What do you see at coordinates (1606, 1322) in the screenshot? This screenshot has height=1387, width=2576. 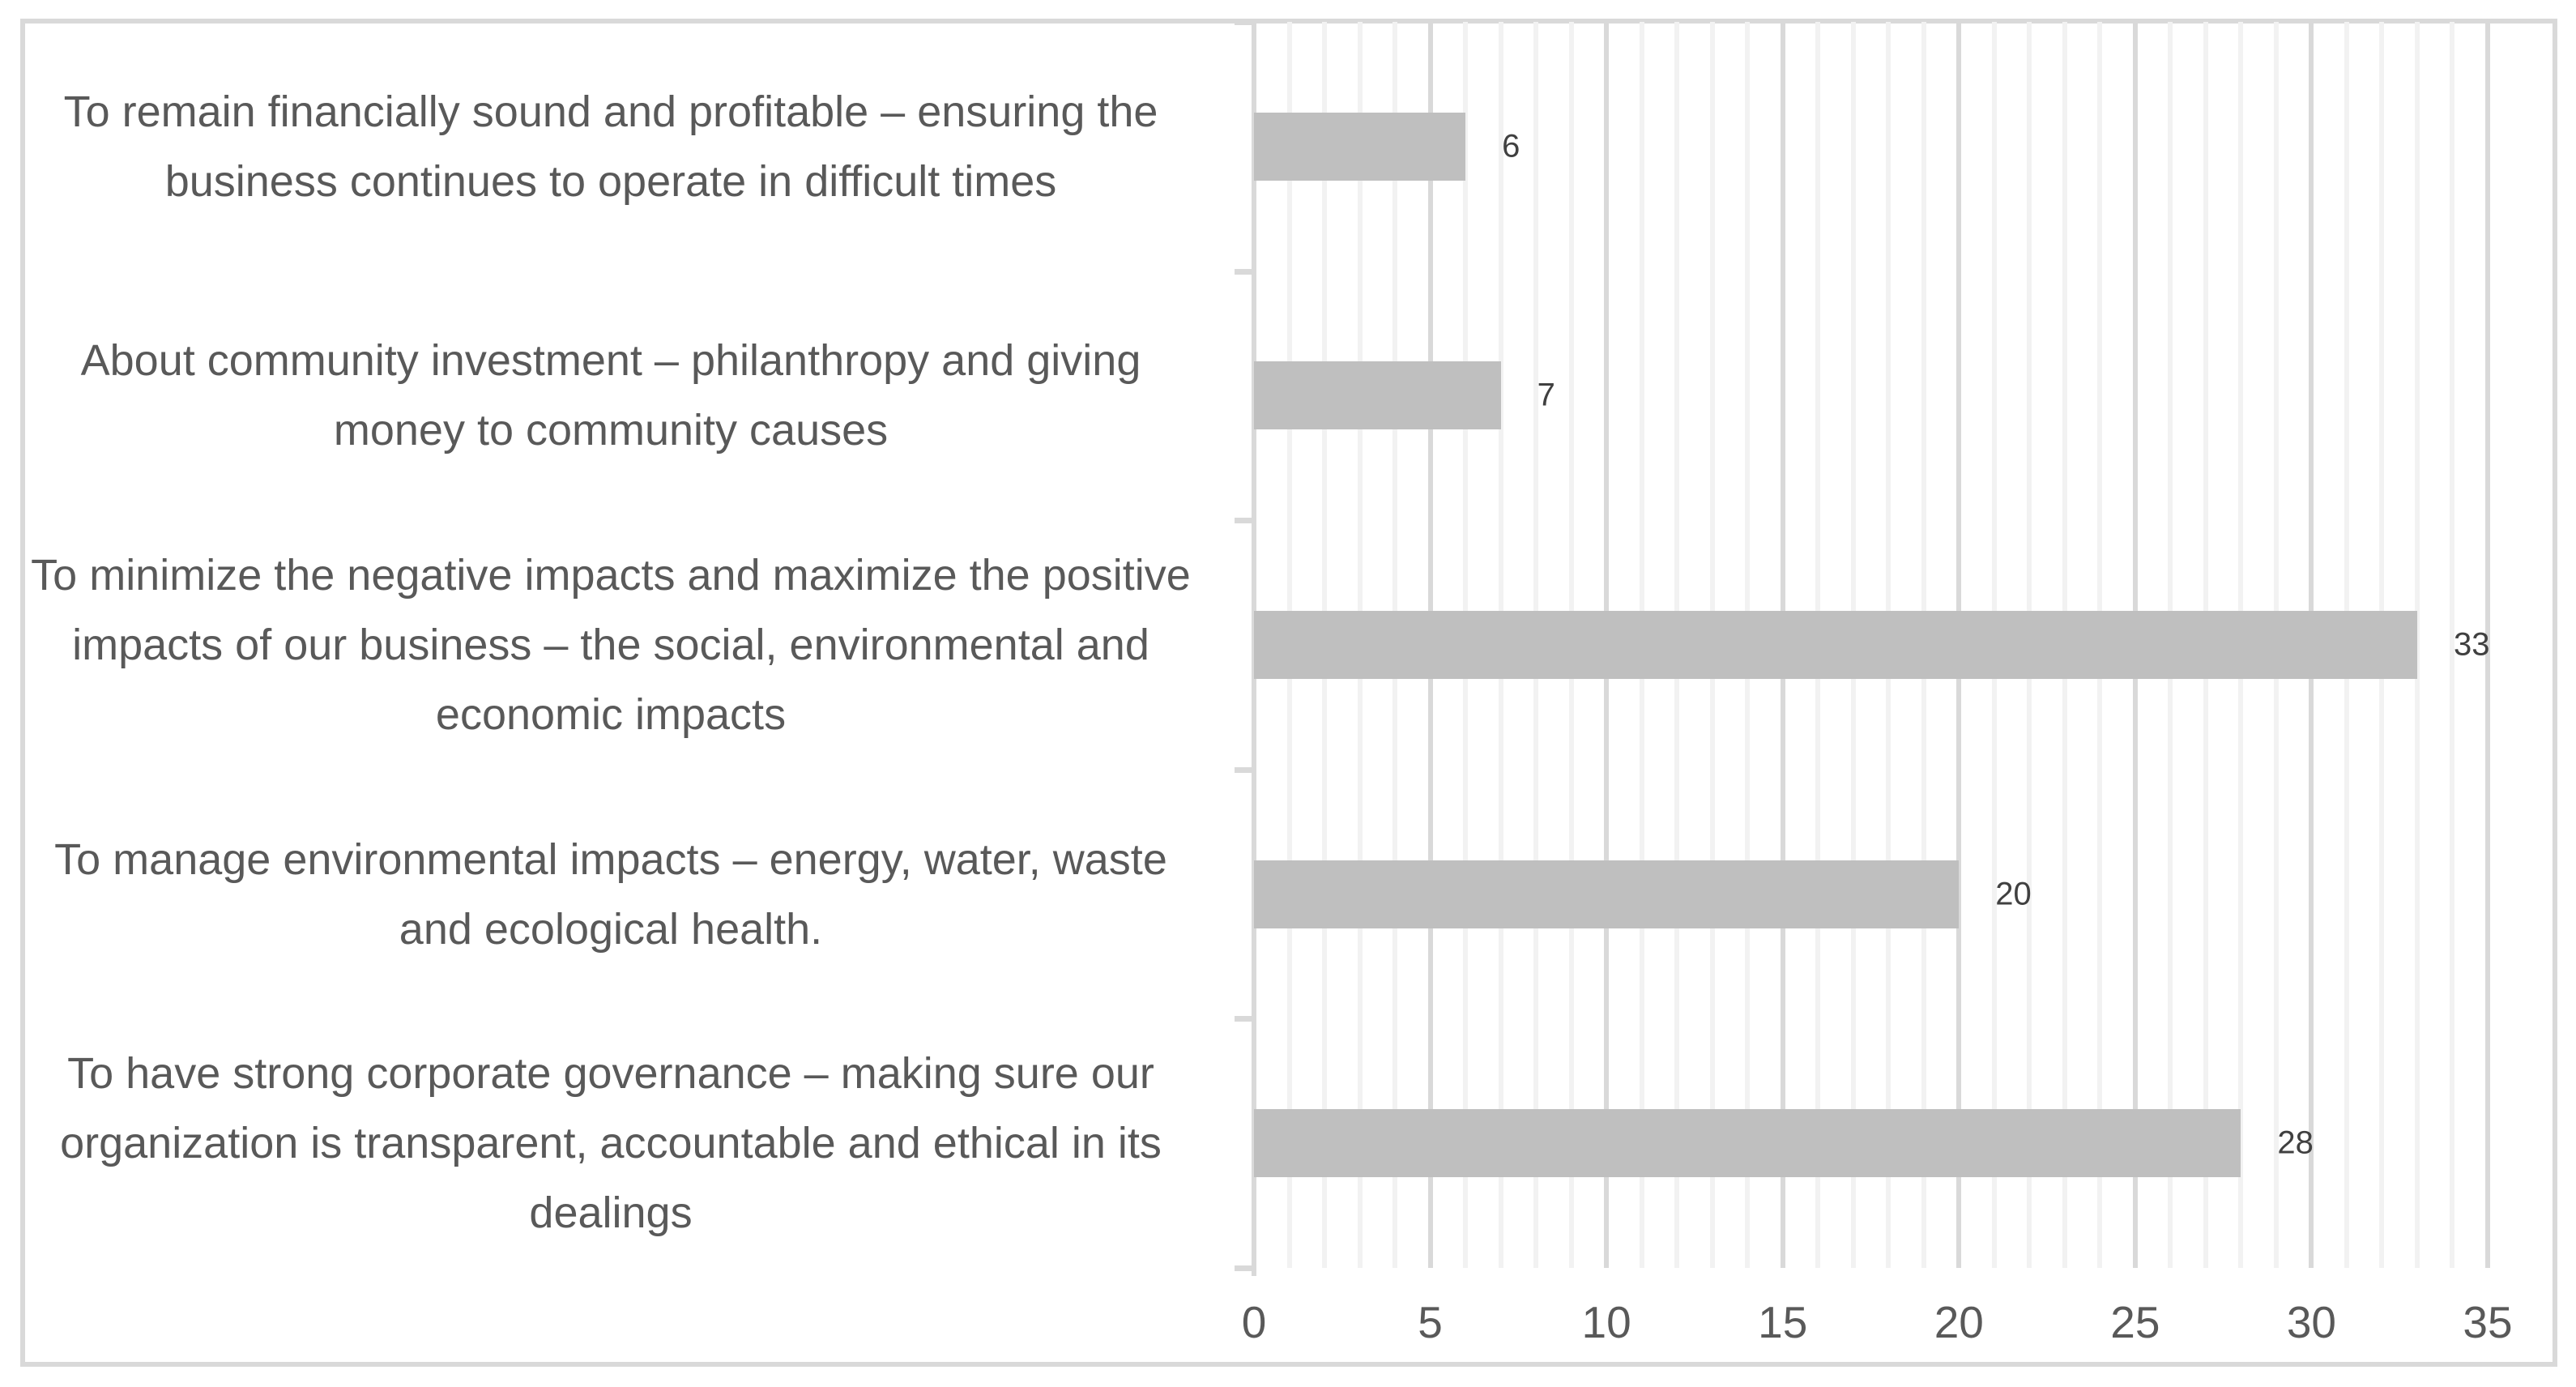 I see `x-axis-tick-label: 10` at bounding box center [1606, 1322].